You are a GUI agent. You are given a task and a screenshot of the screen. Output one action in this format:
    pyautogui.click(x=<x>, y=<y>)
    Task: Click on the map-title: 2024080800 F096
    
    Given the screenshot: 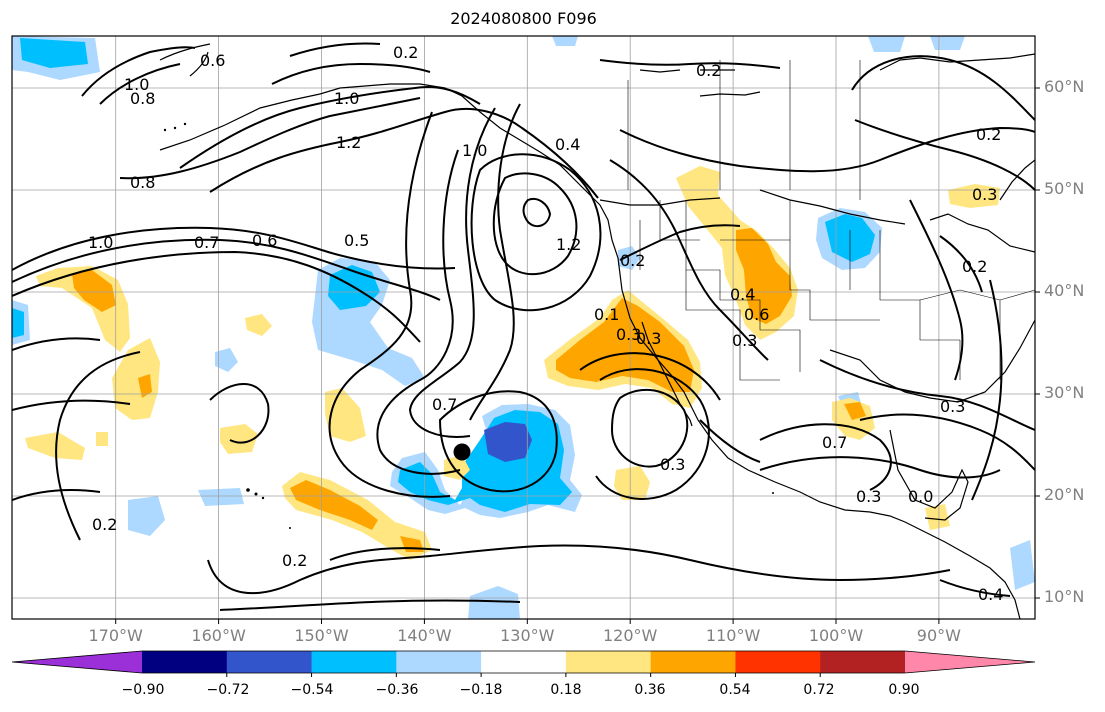 What is the action you would take?
    pyautogui.click(x=523, y=18)
    